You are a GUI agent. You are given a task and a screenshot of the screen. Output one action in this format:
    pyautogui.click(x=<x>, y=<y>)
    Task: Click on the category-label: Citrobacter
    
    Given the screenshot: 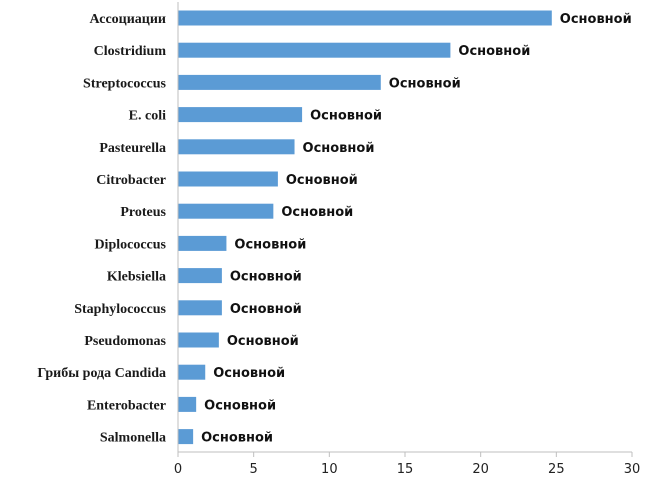 What is the action you would take?
    pyautogui.click(x=131, y=180)
    